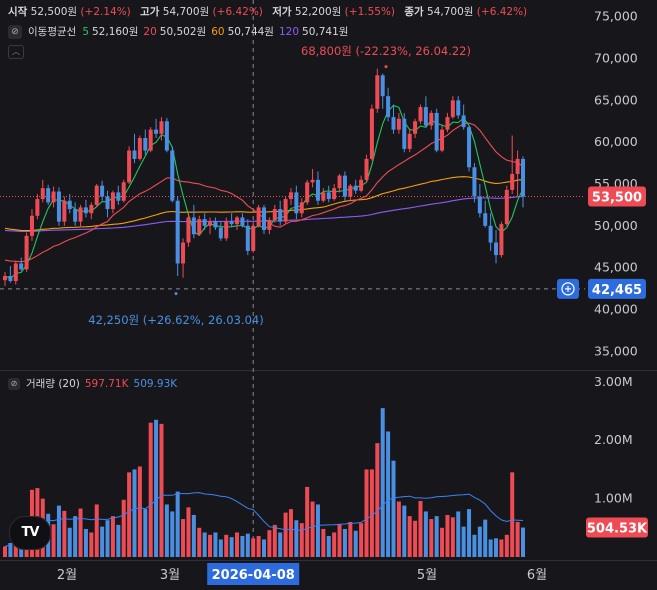  I want to click on ma120-period: 120, so click(289, 31).